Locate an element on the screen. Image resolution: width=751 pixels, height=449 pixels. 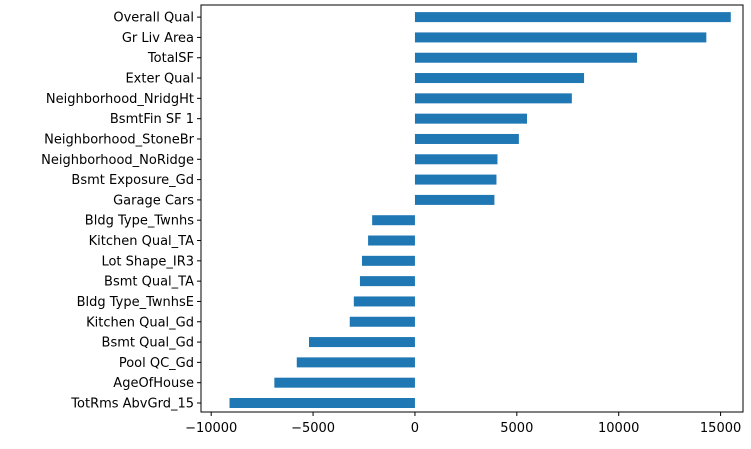
y-tick-label: Overall Qual is located at coordinates (153, 18).